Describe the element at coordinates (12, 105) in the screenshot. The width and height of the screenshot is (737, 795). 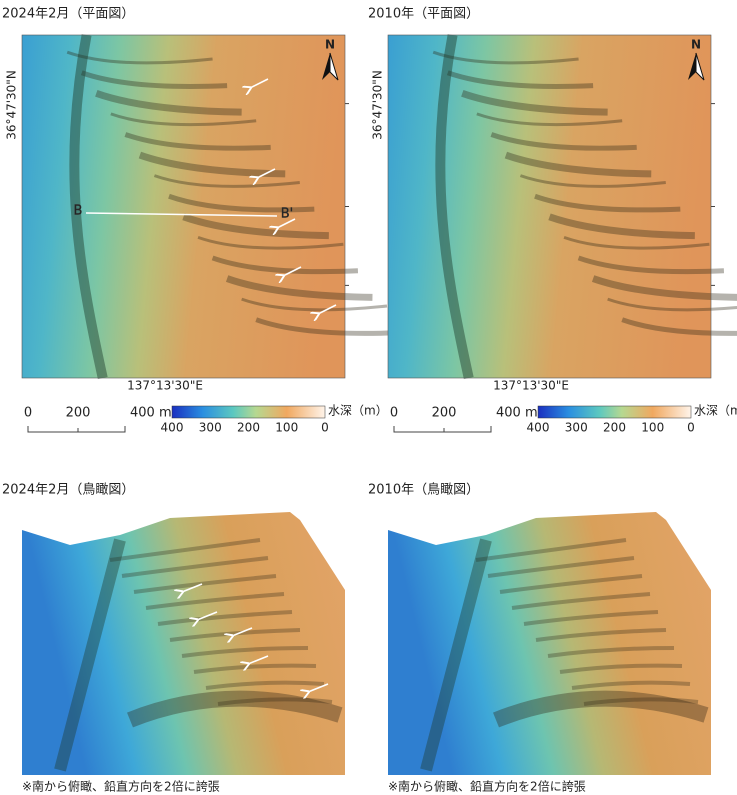
I see `lat-label: 36°47'30"N` at that location.